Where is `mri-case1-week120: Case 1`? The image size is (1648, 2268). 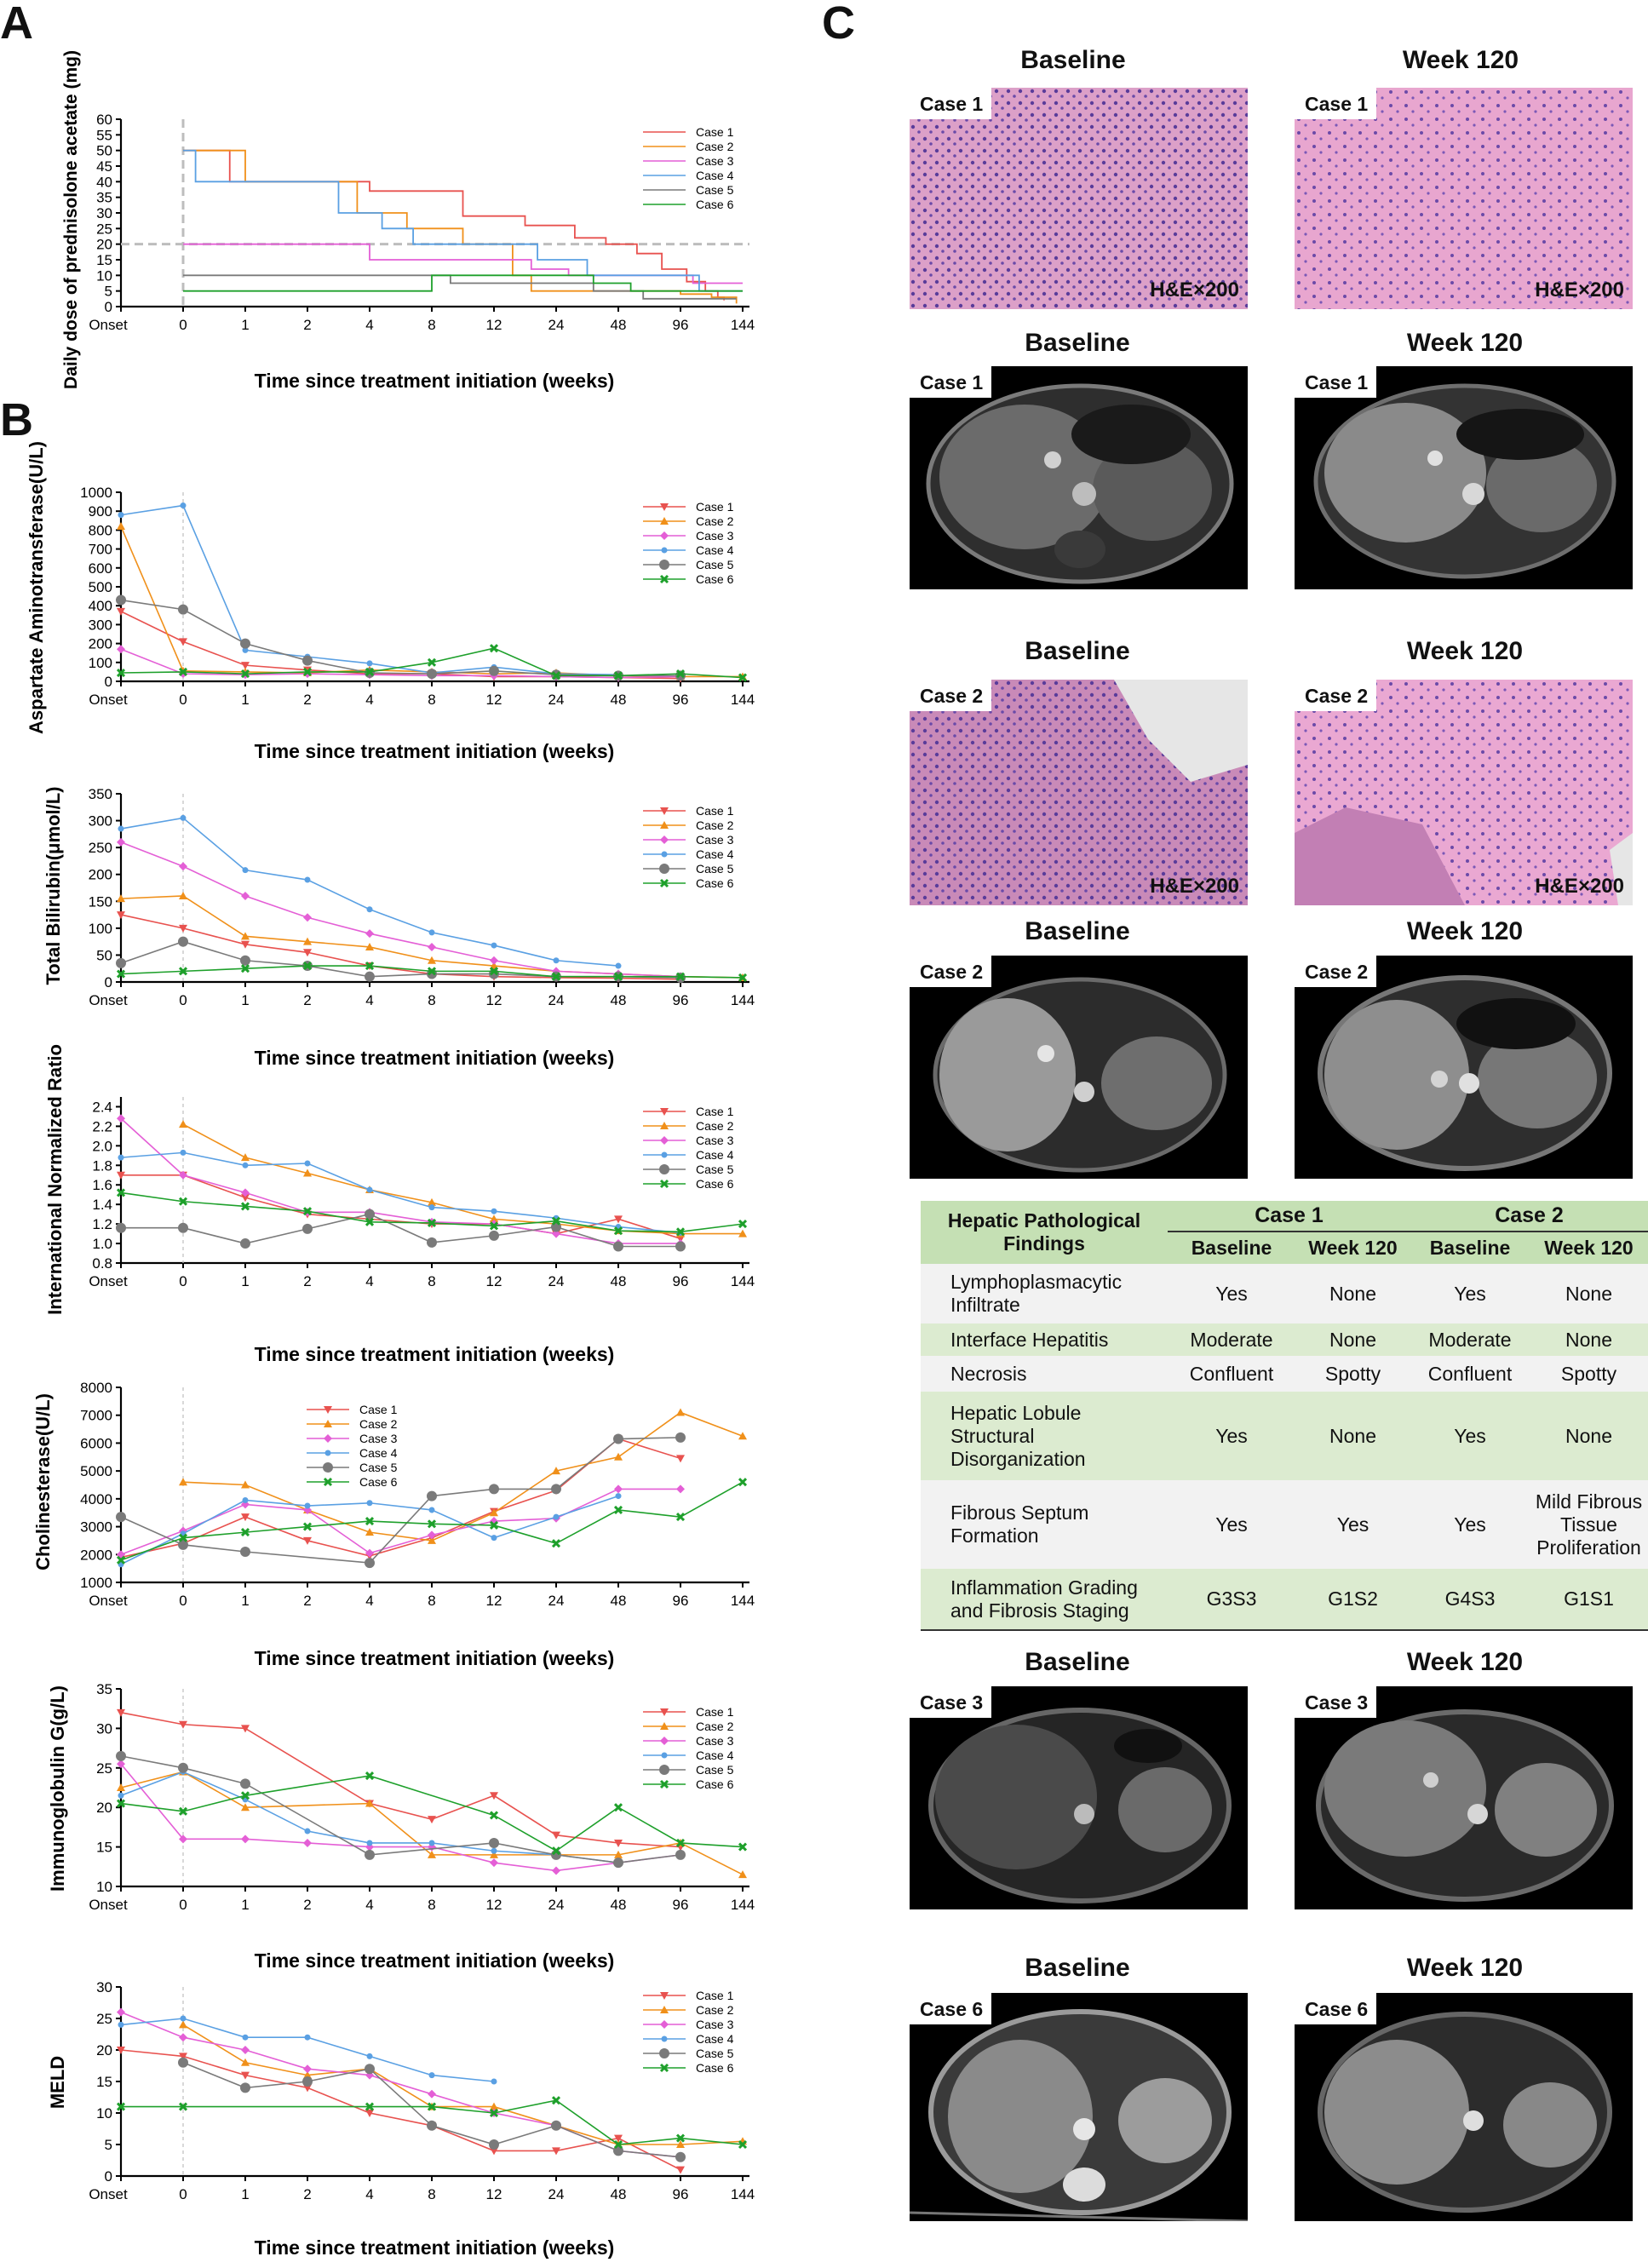 mri-case1-week120: Case 1 is located at coordinates (1464, 477).